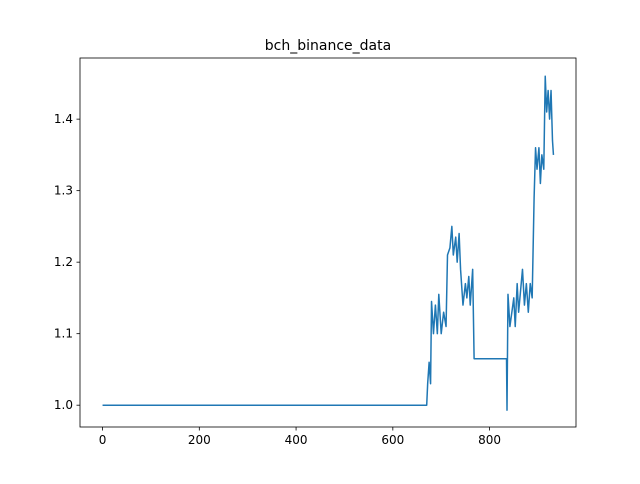 The image size is (640, 484). Describe the element at coordinates (489, 440) in the screenshot. I see `x-tick-label: 800` at that location.